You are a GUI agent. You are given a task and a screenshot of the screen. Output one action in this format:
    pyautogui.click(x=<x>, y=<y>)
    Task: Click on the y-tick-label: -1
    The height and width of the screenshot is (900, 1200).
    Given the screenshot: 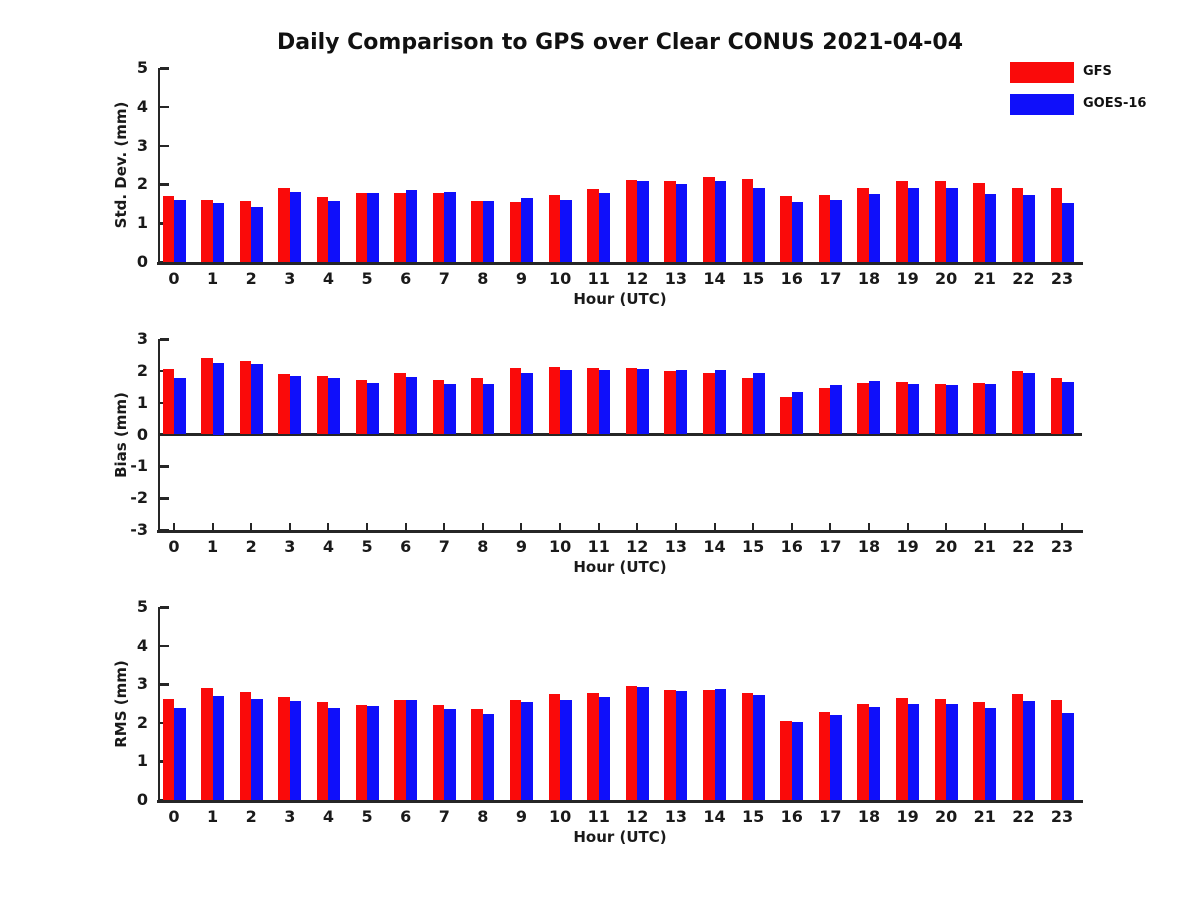 What is the action you would take?
    pyautogui.click(x=139, y=466)
    